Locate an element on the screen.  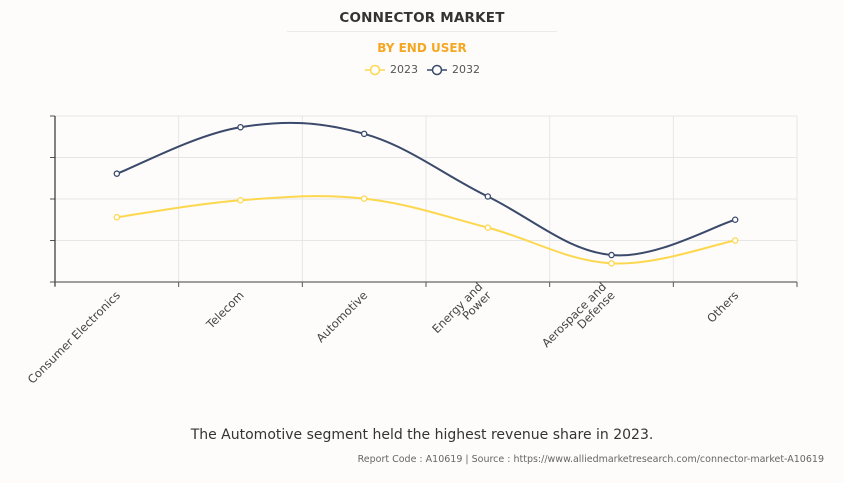
legend-marker-2032-icon is located at coordinates (437, 69).